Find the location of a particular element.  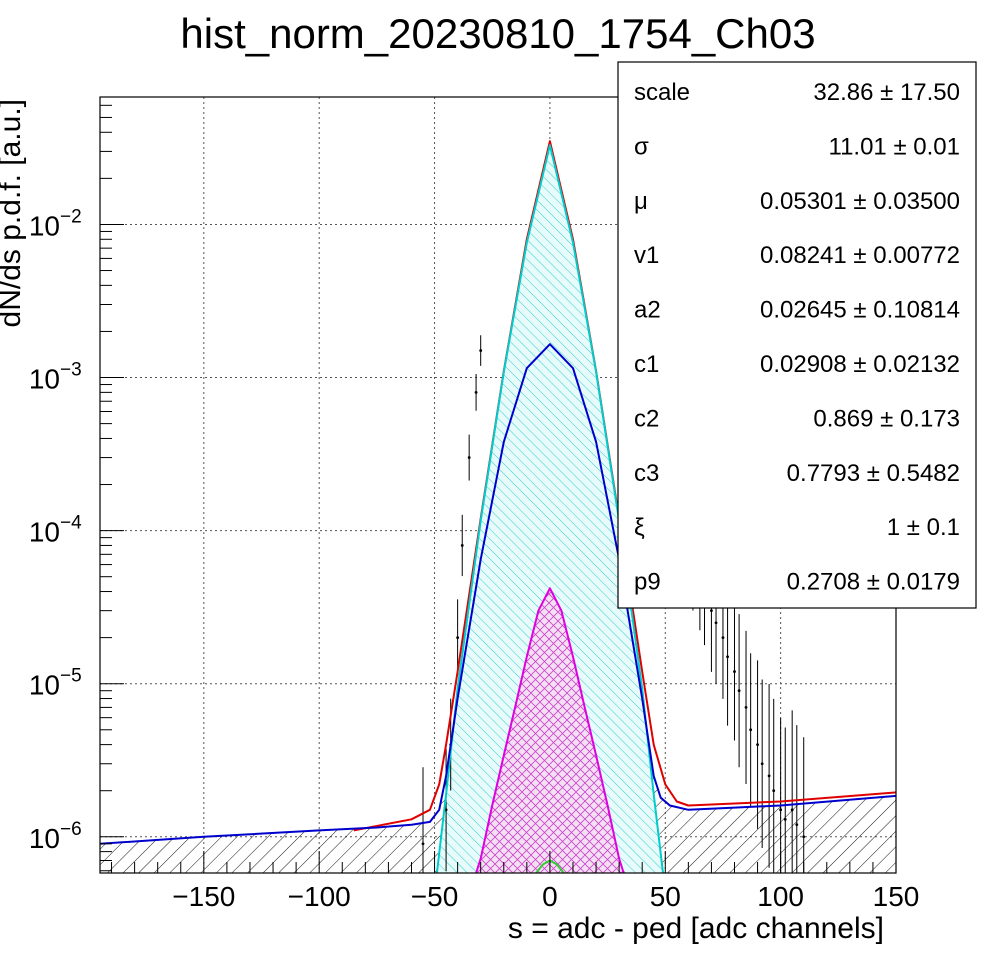

stats-param-name: p9 is located at coordinates (647, 582).